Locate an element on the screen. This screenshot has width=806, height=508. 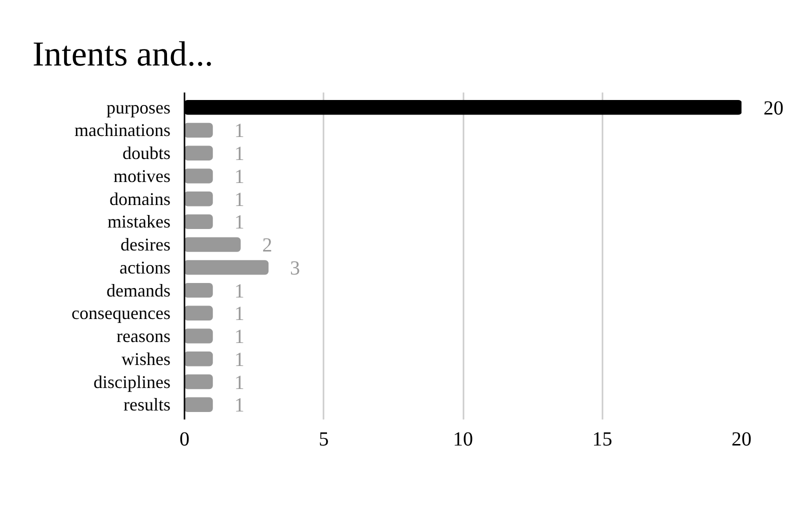
x-tick-label: 5 is located at coordinates (323, 439).